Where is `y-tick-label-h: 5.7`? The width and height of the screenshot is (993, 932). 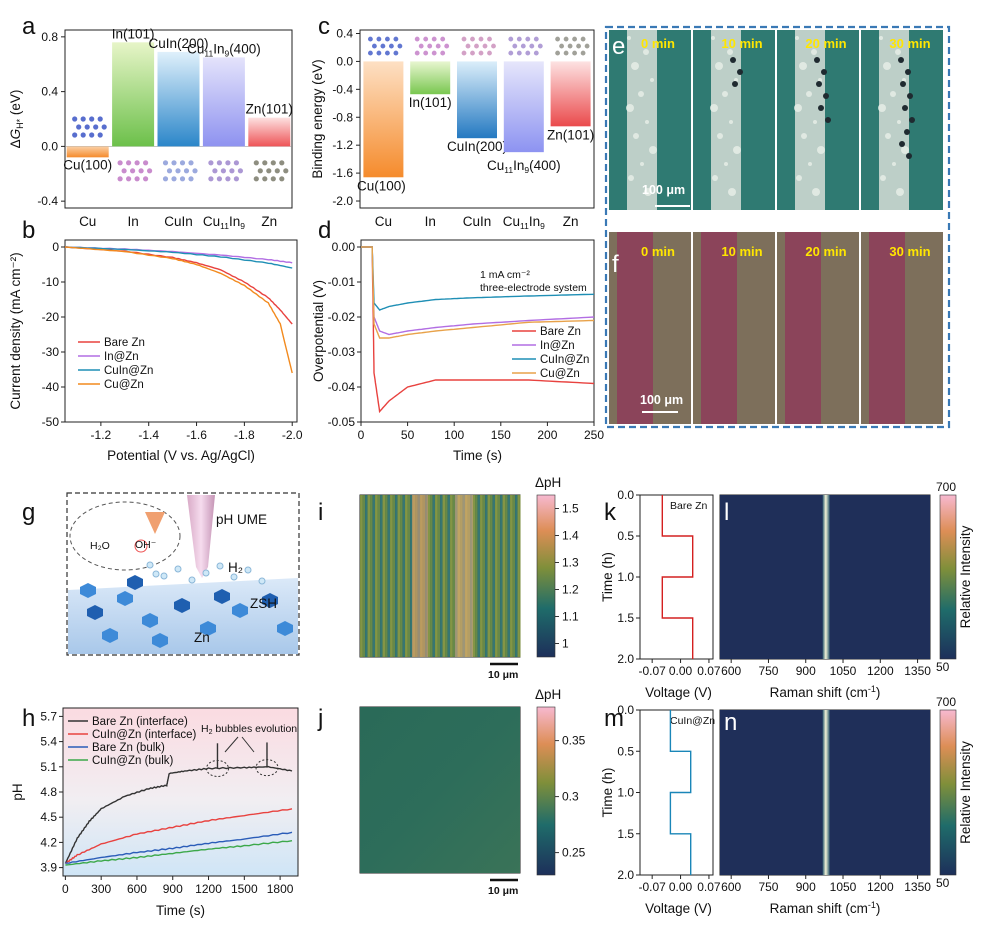
y-tick-label-h: 5.7 is located at coordinates (48, 716).